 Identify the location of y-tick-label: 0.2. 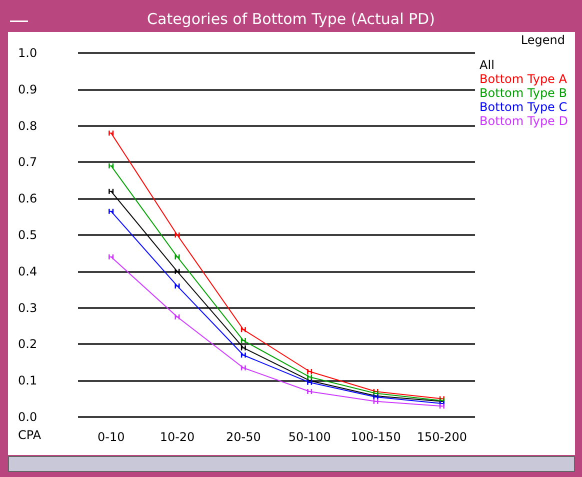
(28, 344).